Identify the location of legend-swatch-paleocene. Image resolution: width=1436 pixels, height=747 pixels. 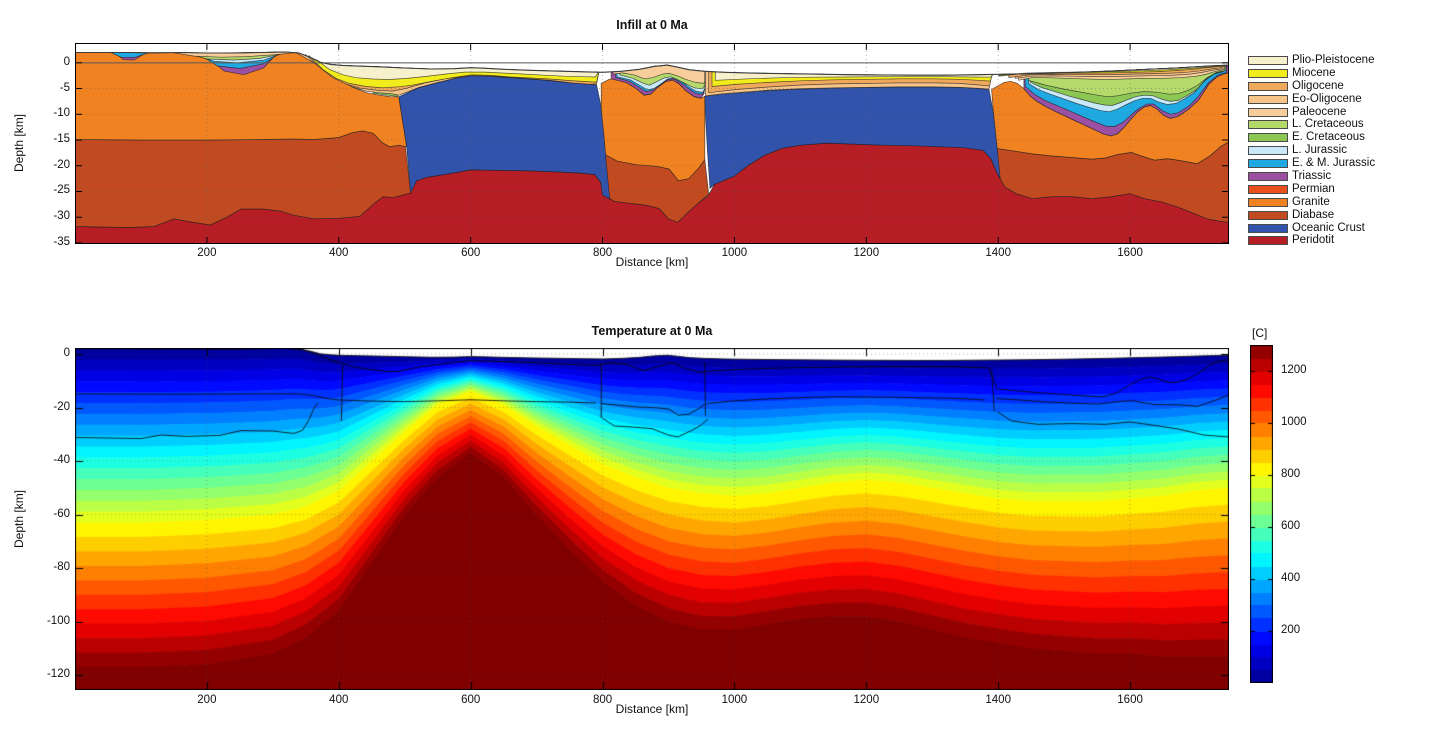
(1268, 112).